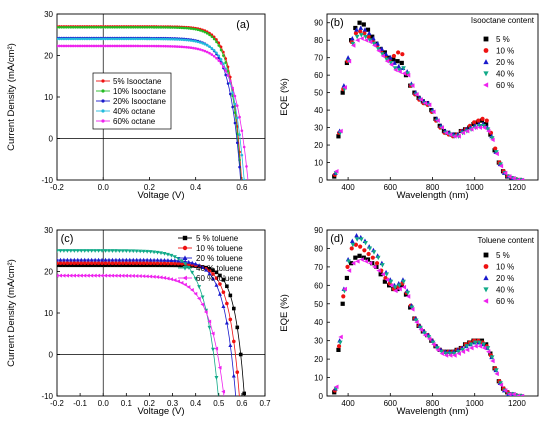  Describe the element at coordinates (57, 187) in the screenshot. I see `x-tick-label: -0.2` at that location.